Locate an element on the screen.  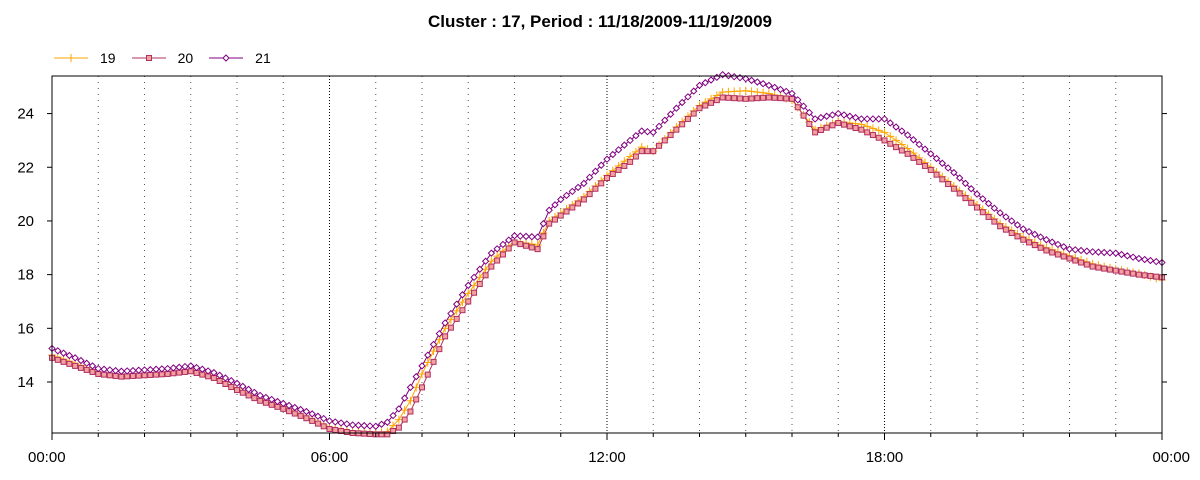
y-tick-label: 22 is located at coordinates (25, 167).